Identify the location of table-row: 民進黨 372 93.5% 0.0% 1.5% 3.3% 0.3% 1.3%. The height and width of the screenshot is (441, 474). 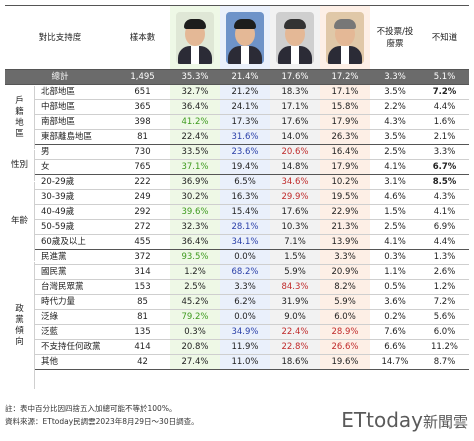
(237, 257).